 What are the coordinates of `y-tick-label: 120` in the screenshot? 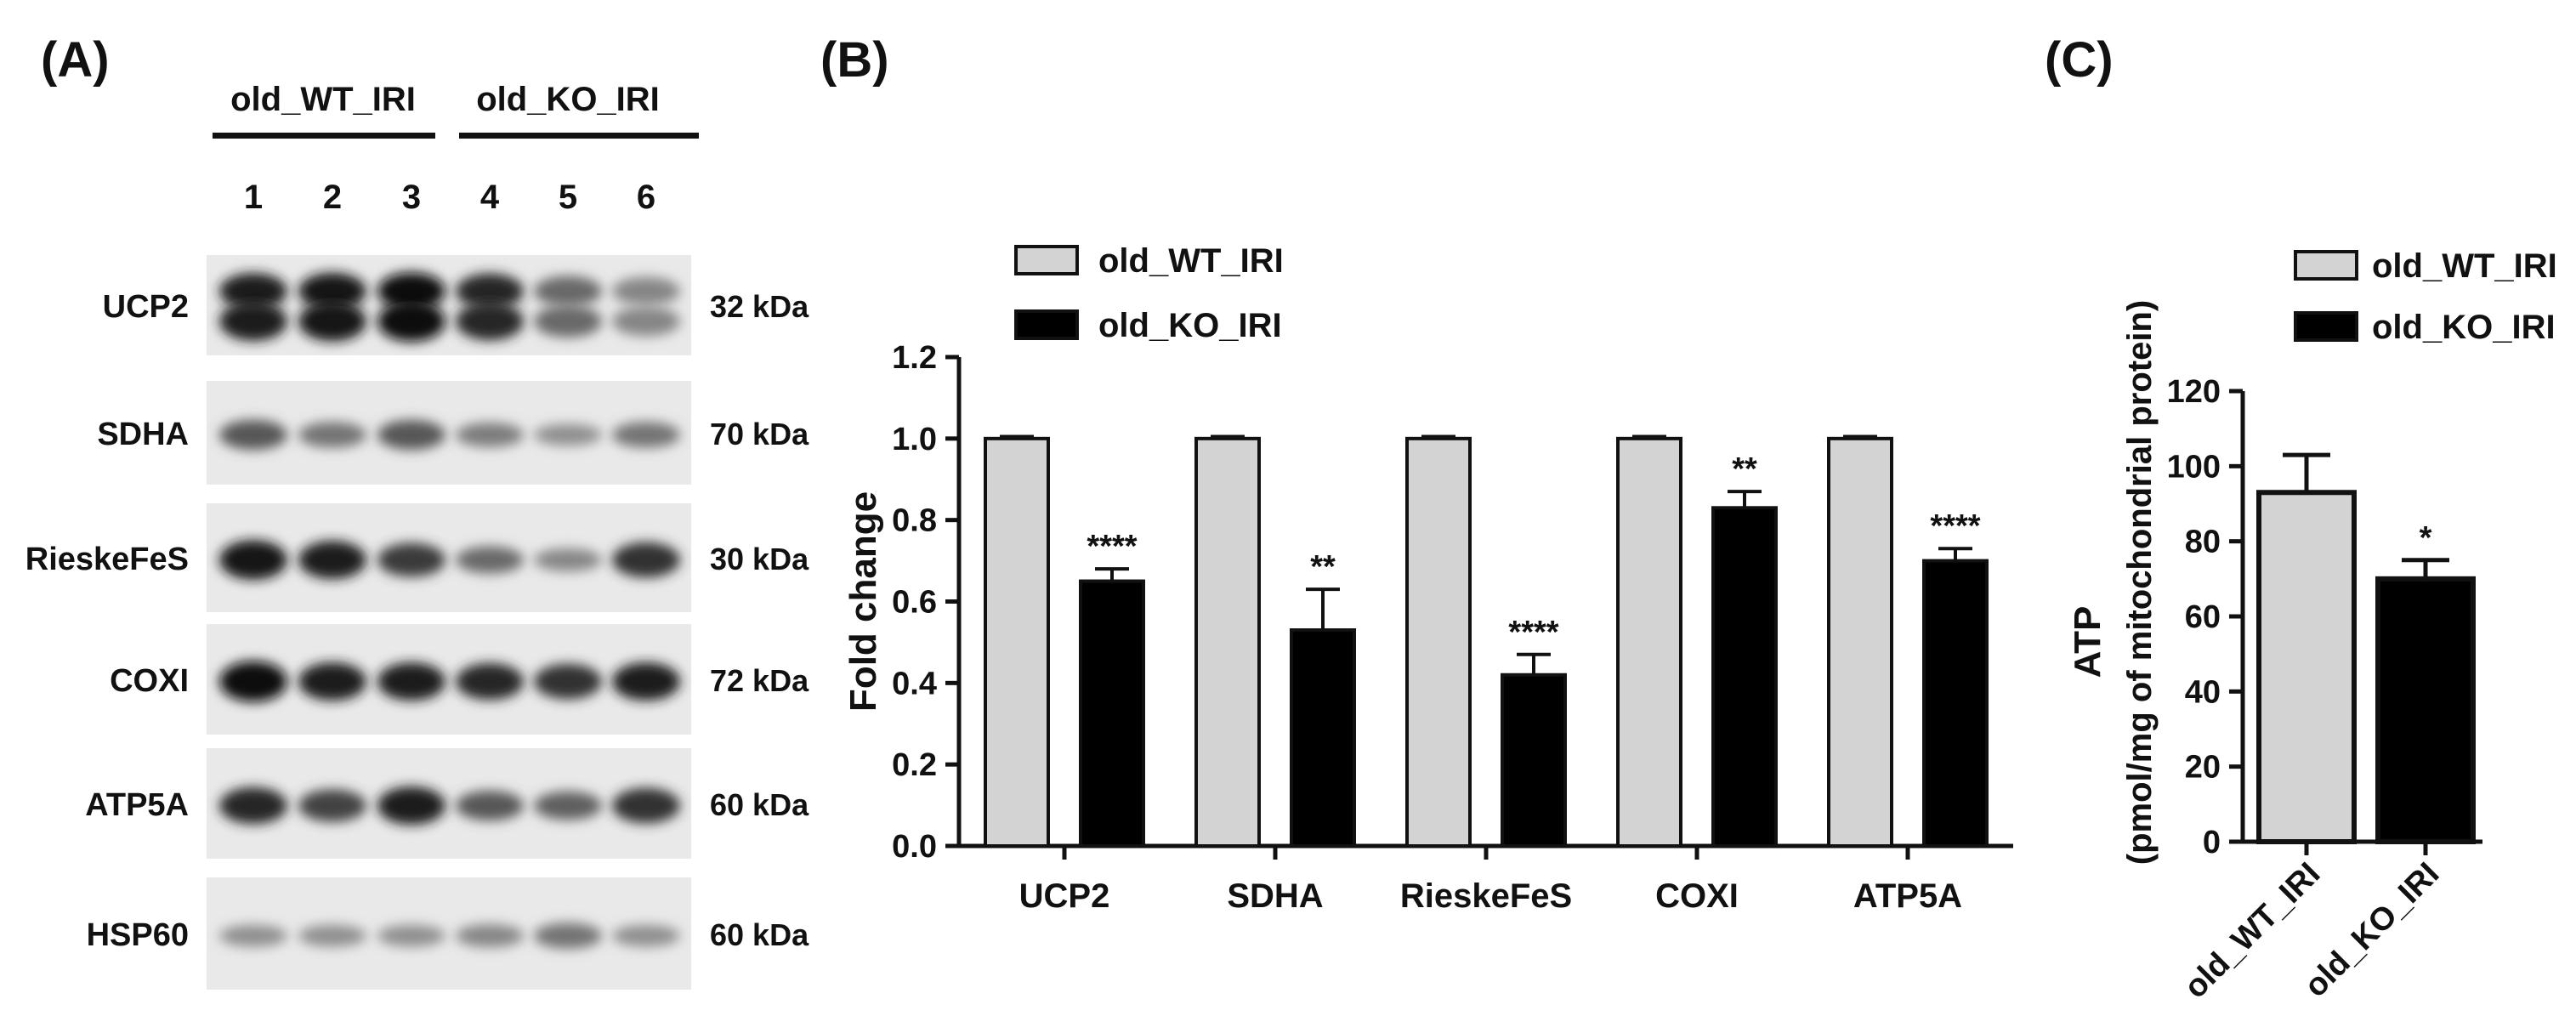 It's located at (2194, 392).